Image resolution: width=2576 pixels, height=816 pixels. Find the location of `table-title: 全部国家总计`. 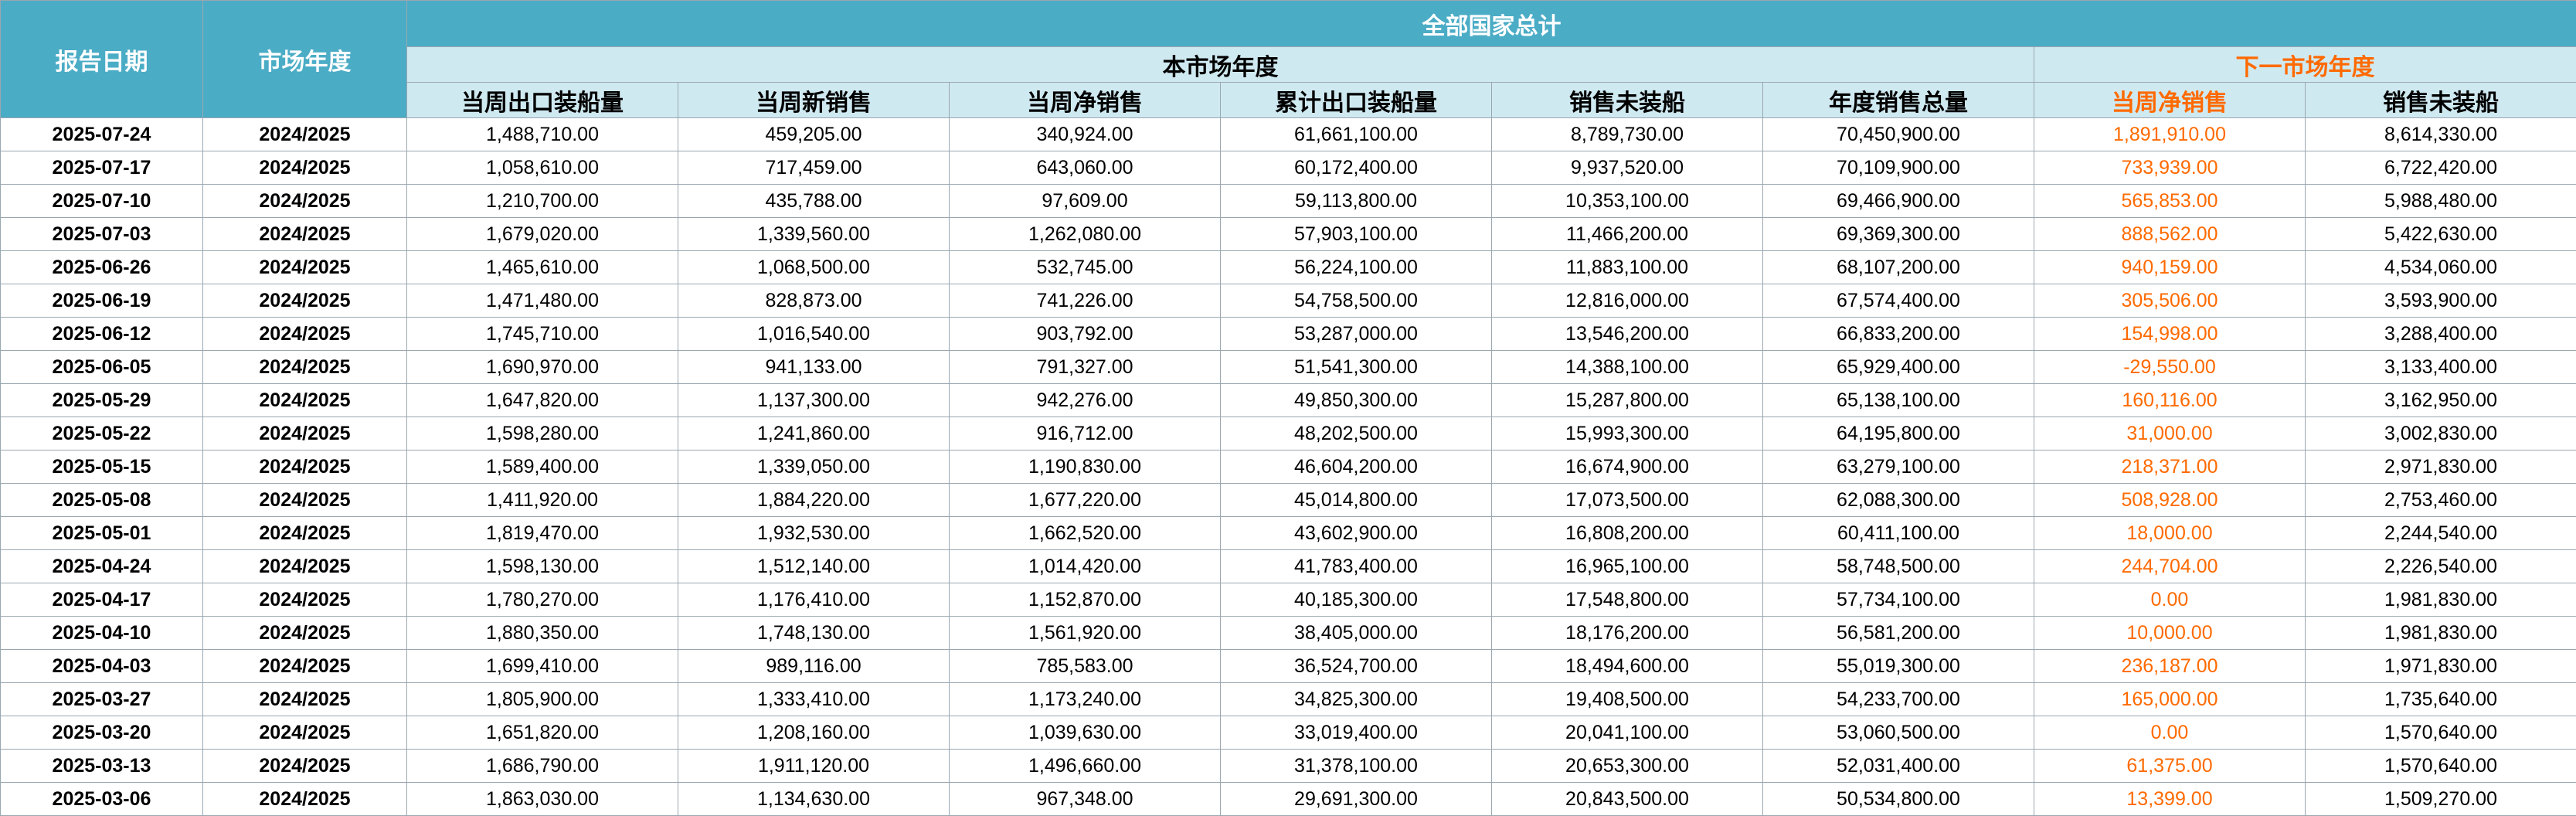

table-title: 全部国家总计 is located at coordinates (1491, 23).